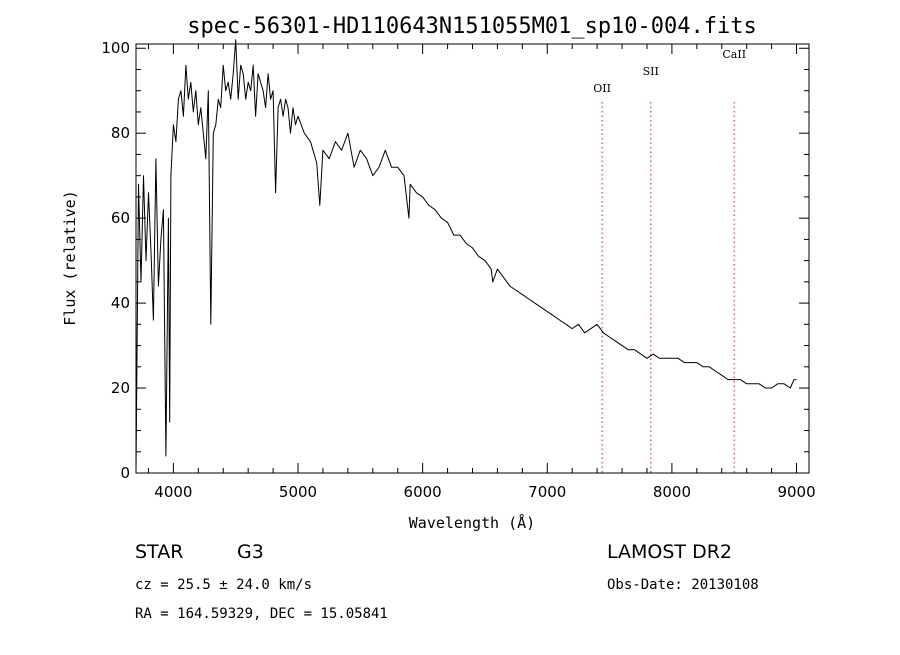 This screenshot has height=655, width=900. Describe the element at coordinates (261, 614) in the screenshot. I see `ra-dec-coords: RA = 164.59329, DEC = 15.05841` at that location.